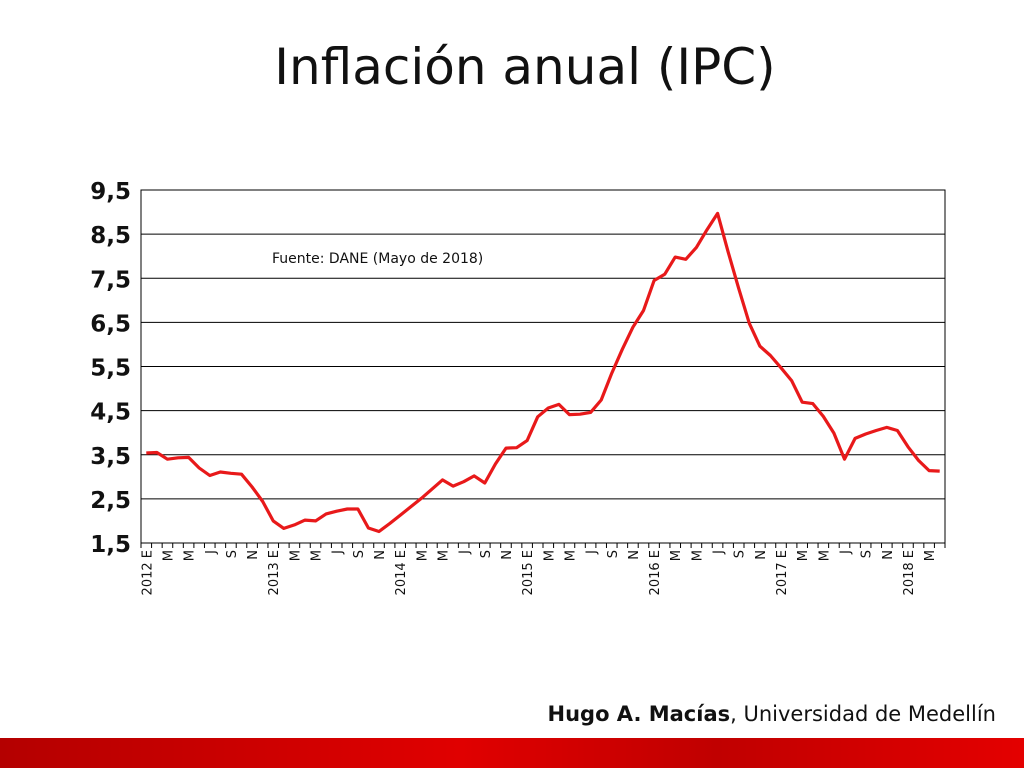 This screenshot has width=1024, height=768. I want to click on y-tick-label: 2,5, so click(110, 501).